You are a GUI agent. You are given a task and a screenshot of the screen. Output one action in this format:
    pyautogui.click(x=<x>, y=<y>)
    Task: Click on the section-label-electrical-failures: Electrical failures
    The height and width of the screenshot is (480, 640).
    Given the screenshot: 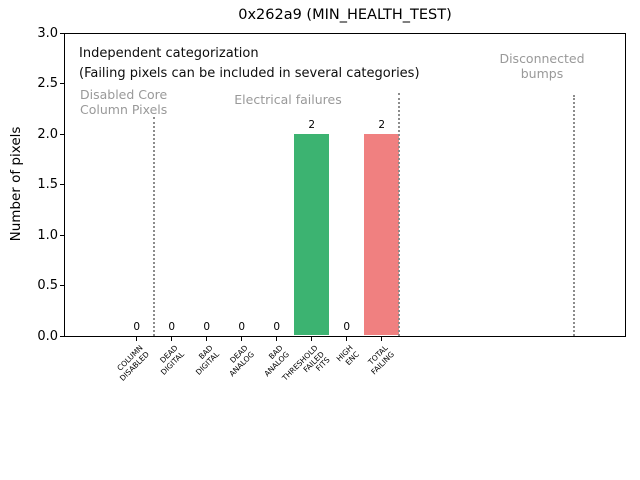 What is the action you would take?
    pyautogui.click(x=288, y=99)
    